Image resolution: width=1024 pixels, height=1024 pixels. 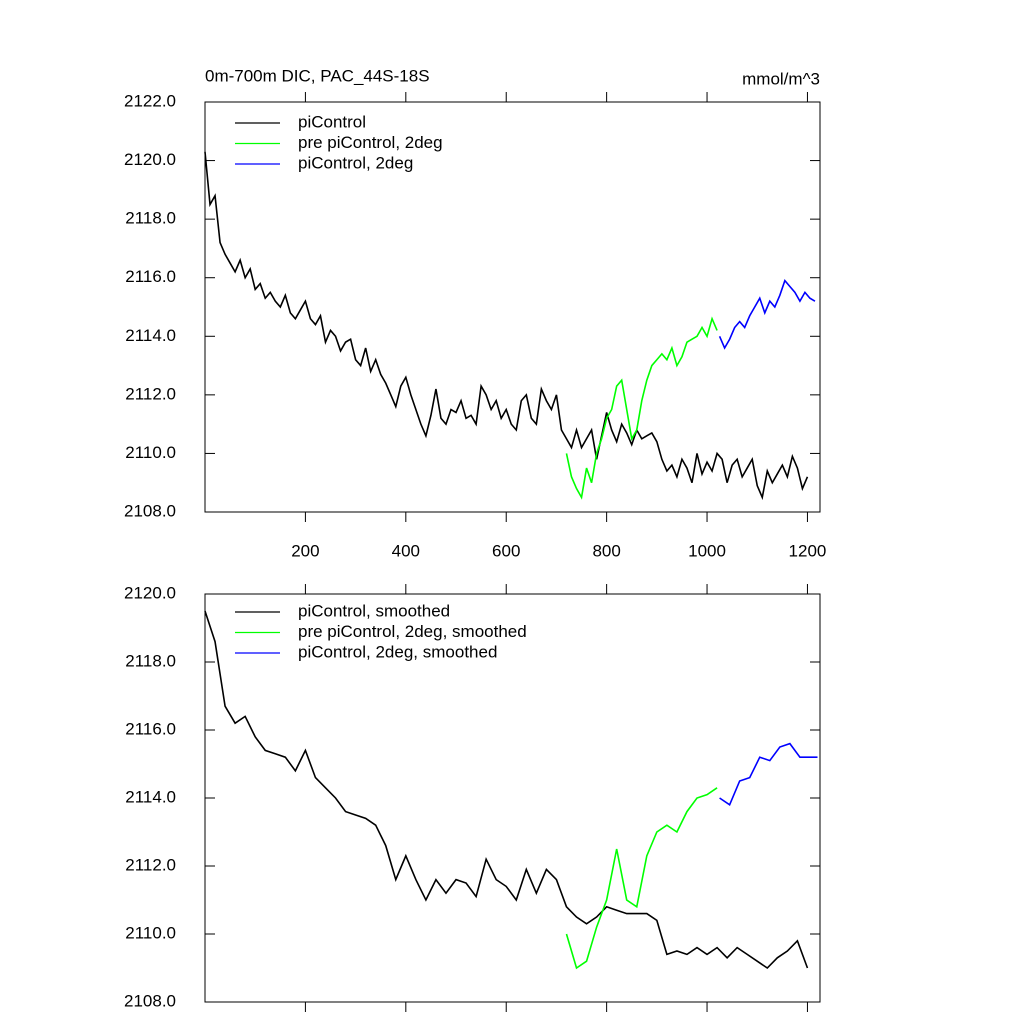 What do you see at coordinates (606, 550) in the screenshot?
I see `x-tick-label: 800` at bounding box center [606, 550].